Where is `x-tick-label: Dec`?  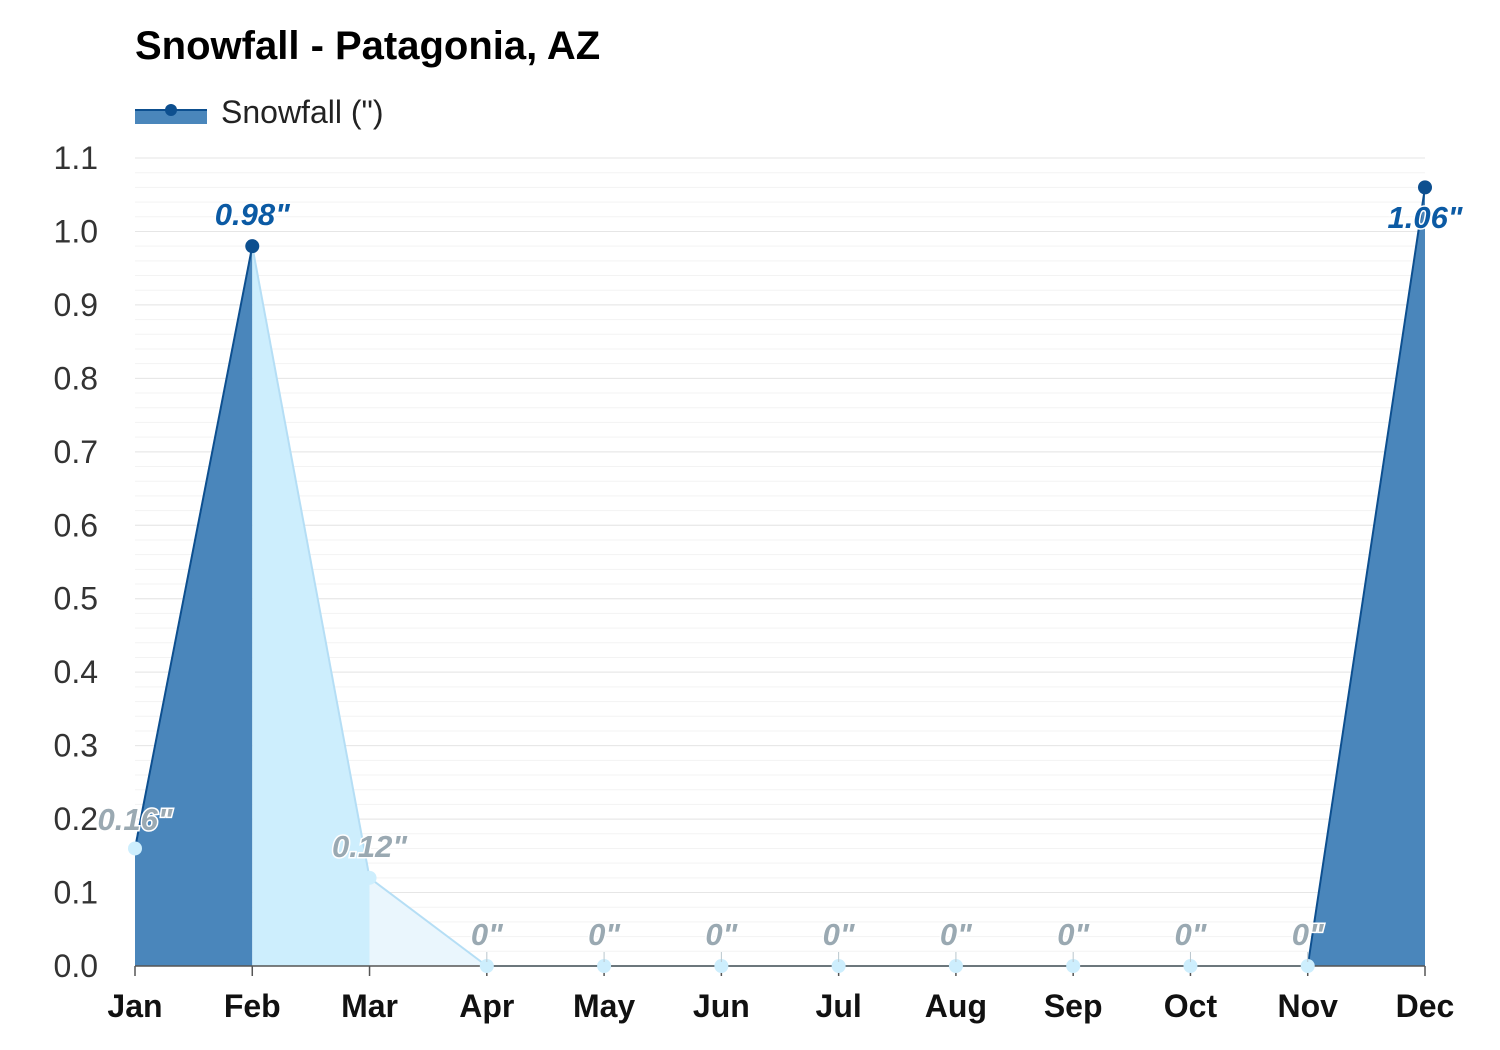 x-tick-label: Dec is located at coordinates (1425, 1006).